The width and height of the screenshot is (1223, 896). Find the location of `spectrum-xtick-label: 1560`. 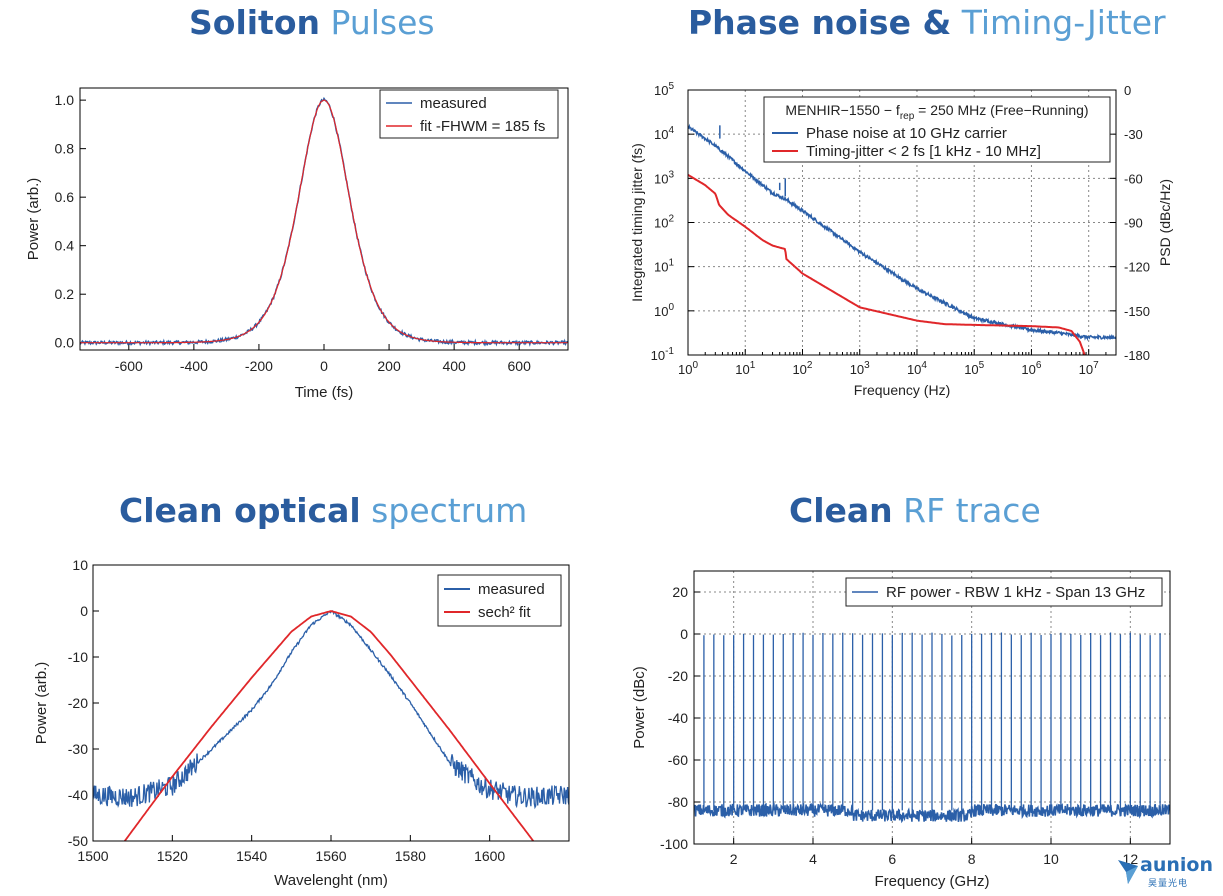

spectrum-xtick-label: 1560 is located at coordinates (330, 856).